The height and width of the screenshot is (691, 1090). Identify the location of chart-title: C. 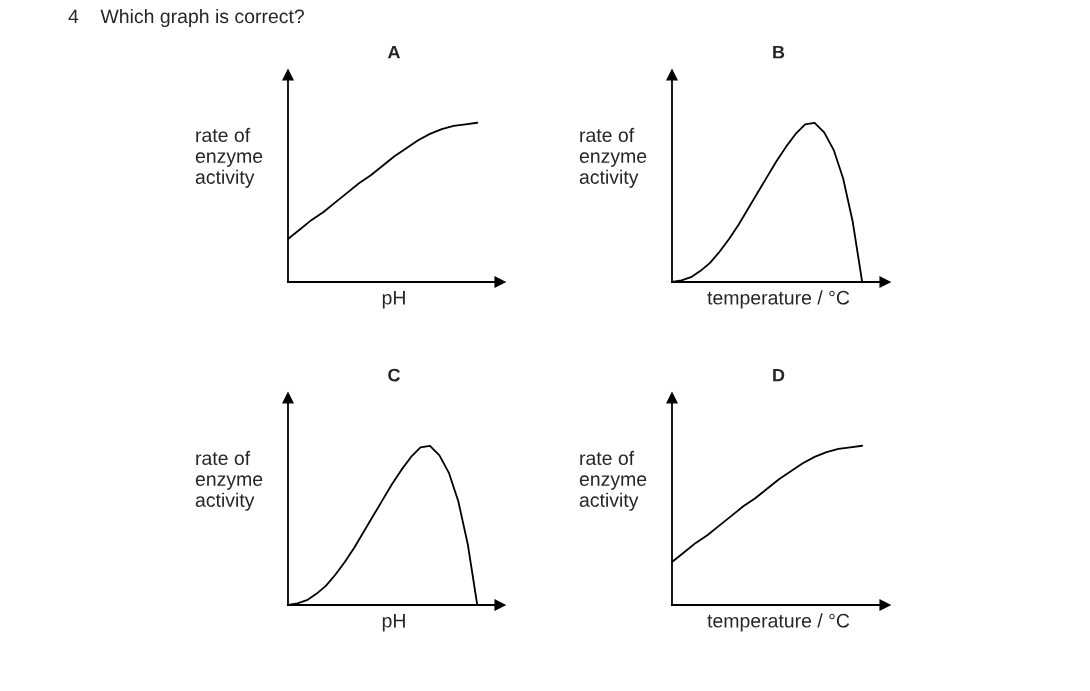
(394, 375).